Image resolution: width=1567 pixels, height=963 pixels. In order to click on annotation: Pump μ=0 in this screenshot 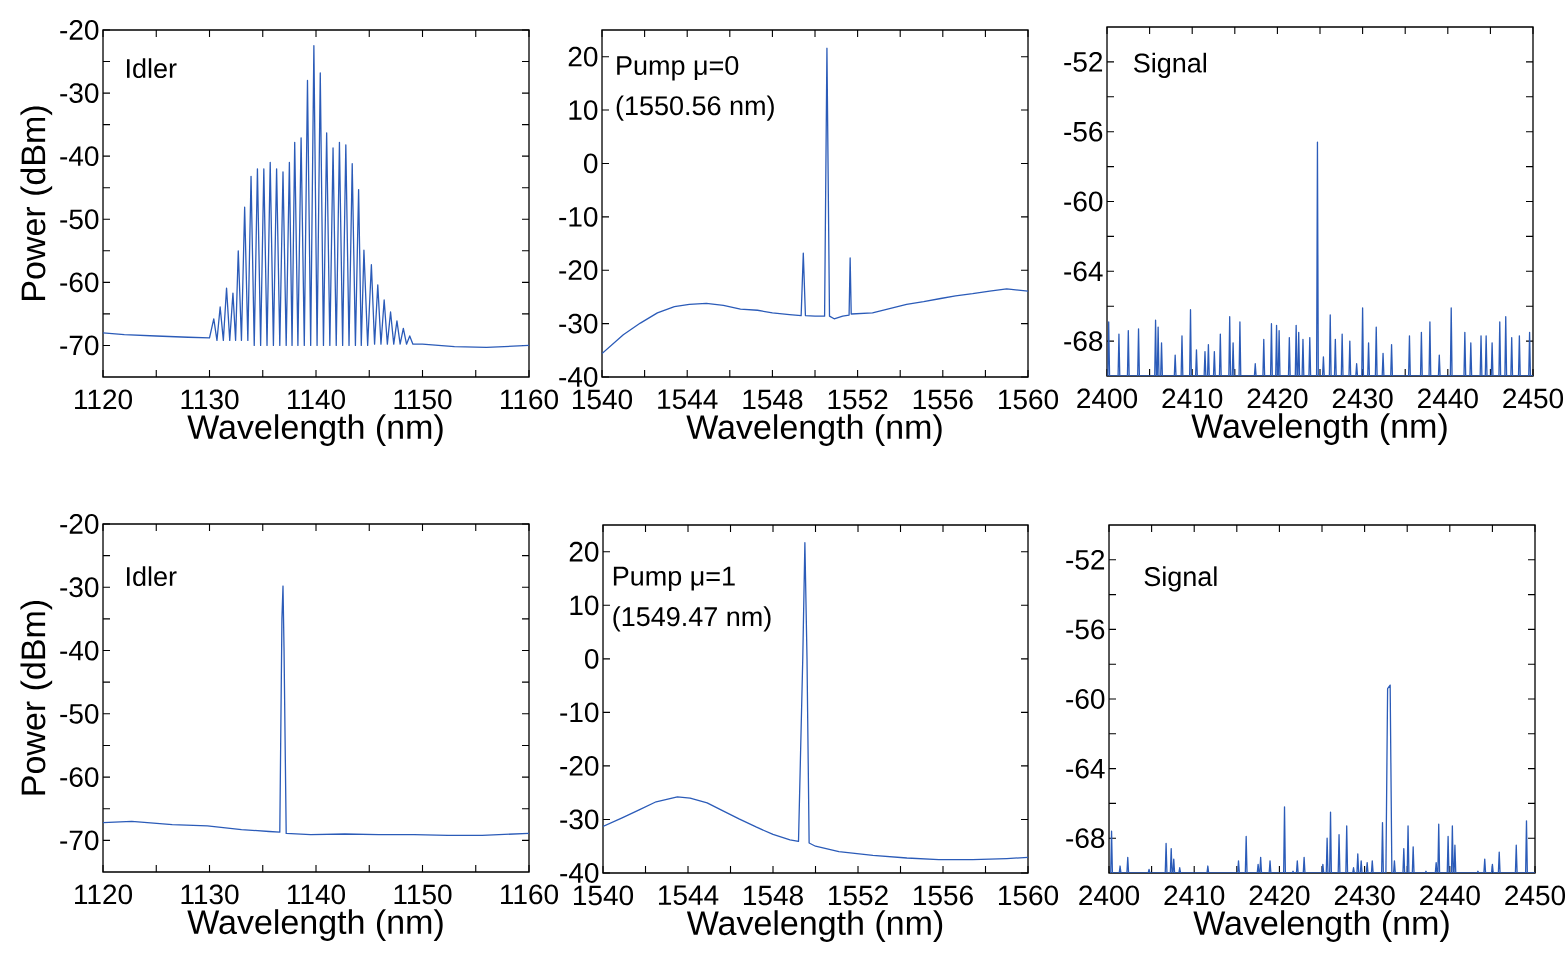, I will do `click(678, 68)`.